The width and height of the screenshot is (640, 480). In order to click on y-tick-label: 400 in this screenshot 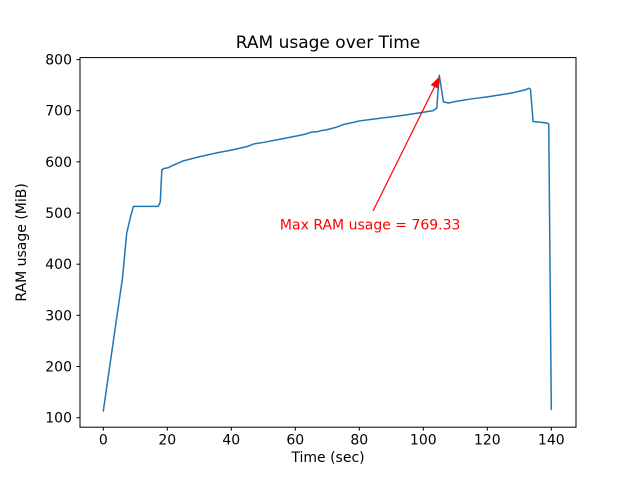, I will do `click(58, 265)`.